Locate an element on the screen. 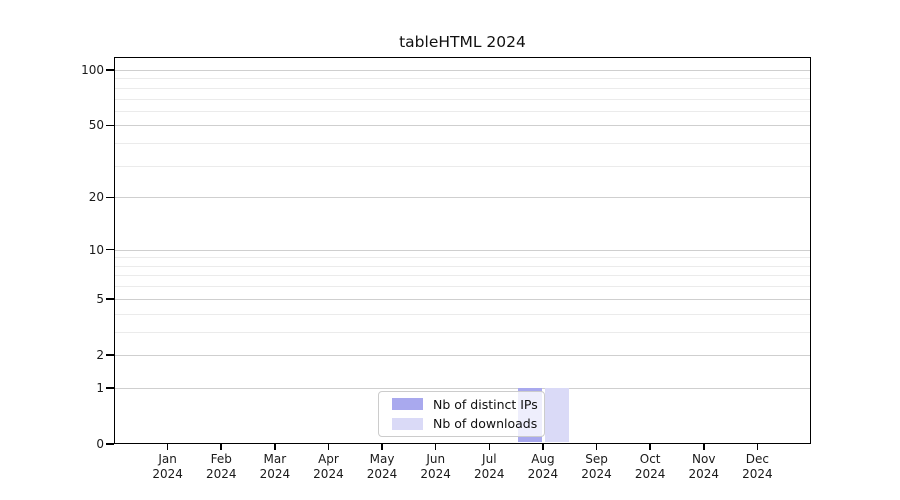  x-tick-month: May is located at coordinates (382, 459).